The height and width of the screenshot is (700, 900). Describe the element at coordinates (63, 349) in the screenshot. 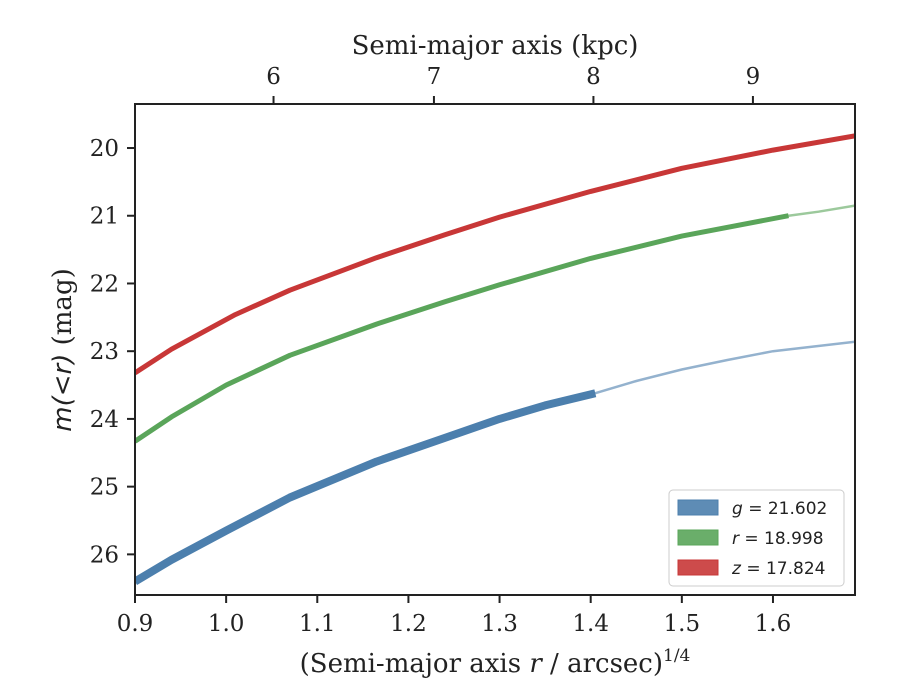

I see `y-axis-title: m(<r) (mag)` at that location.